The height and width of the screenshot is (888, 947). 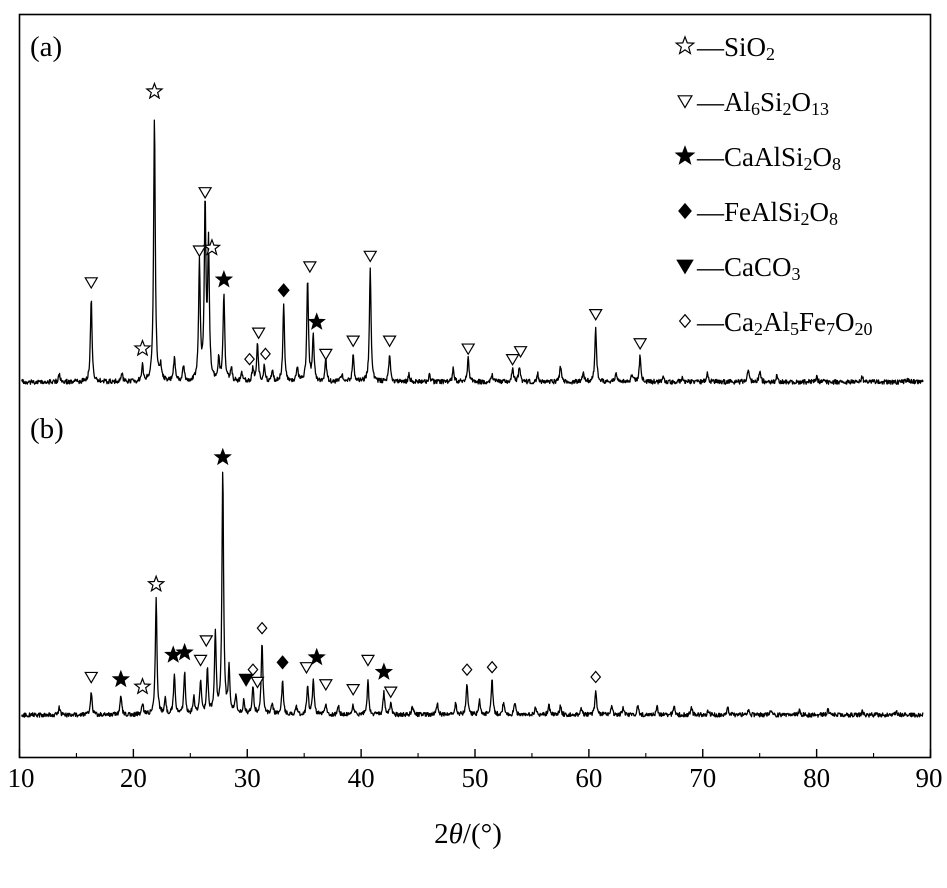 I want to click on legend-subscript: 7, so click(x=830, y=329).